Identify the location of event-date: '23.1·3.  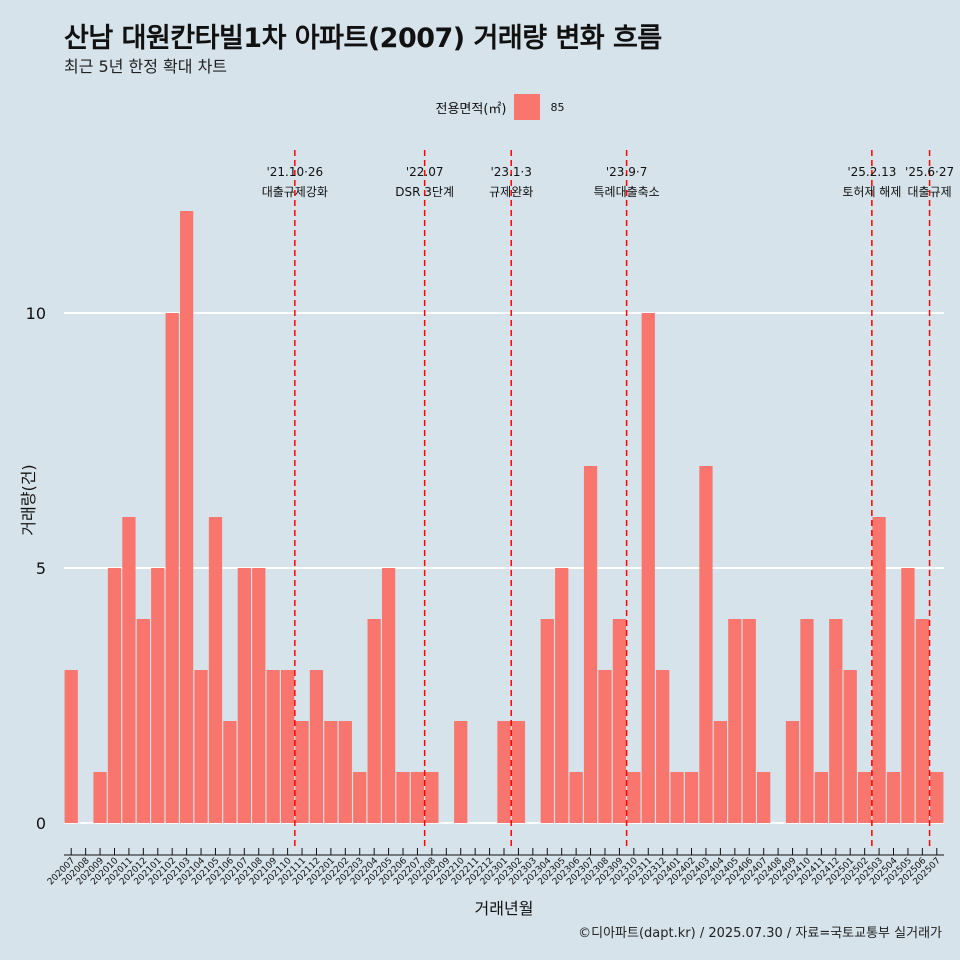
(510, 172).